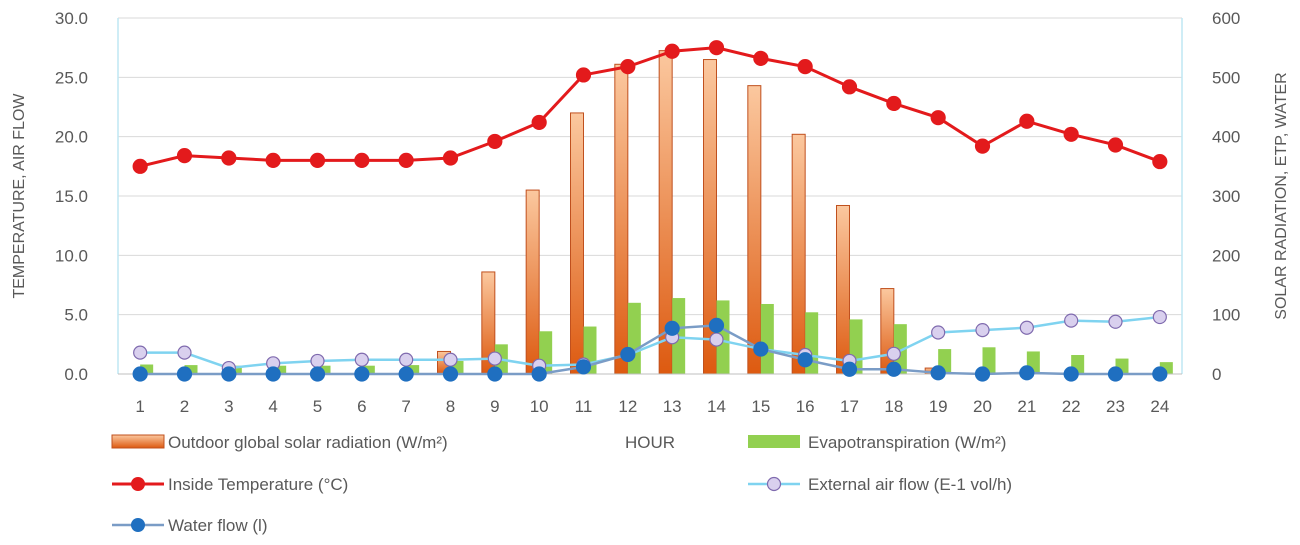 Image resolution: width=1300 pixels, height=545 pixels. I want to click on legend-etp-label: Evapotranspiration (W/m²), so click(907, 442).